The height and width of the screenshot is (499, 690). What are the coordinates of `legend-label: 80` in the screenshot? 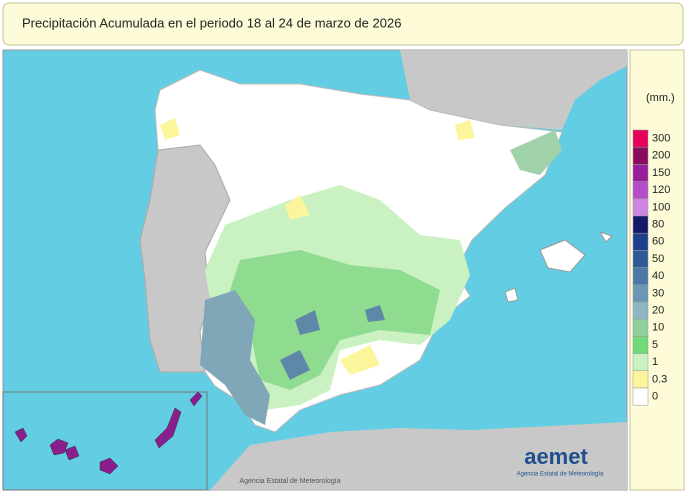 It's located at (658, 225).